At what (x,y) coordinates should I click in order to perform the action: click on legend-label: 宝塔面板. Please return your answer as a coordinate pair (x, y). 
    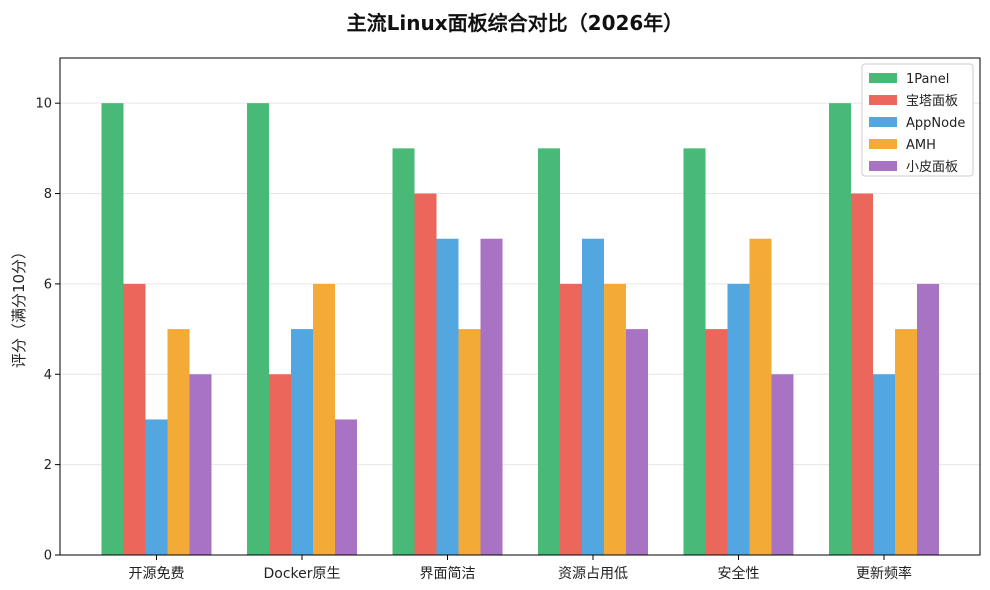
    Looking at the image, I should click on (932, 101).